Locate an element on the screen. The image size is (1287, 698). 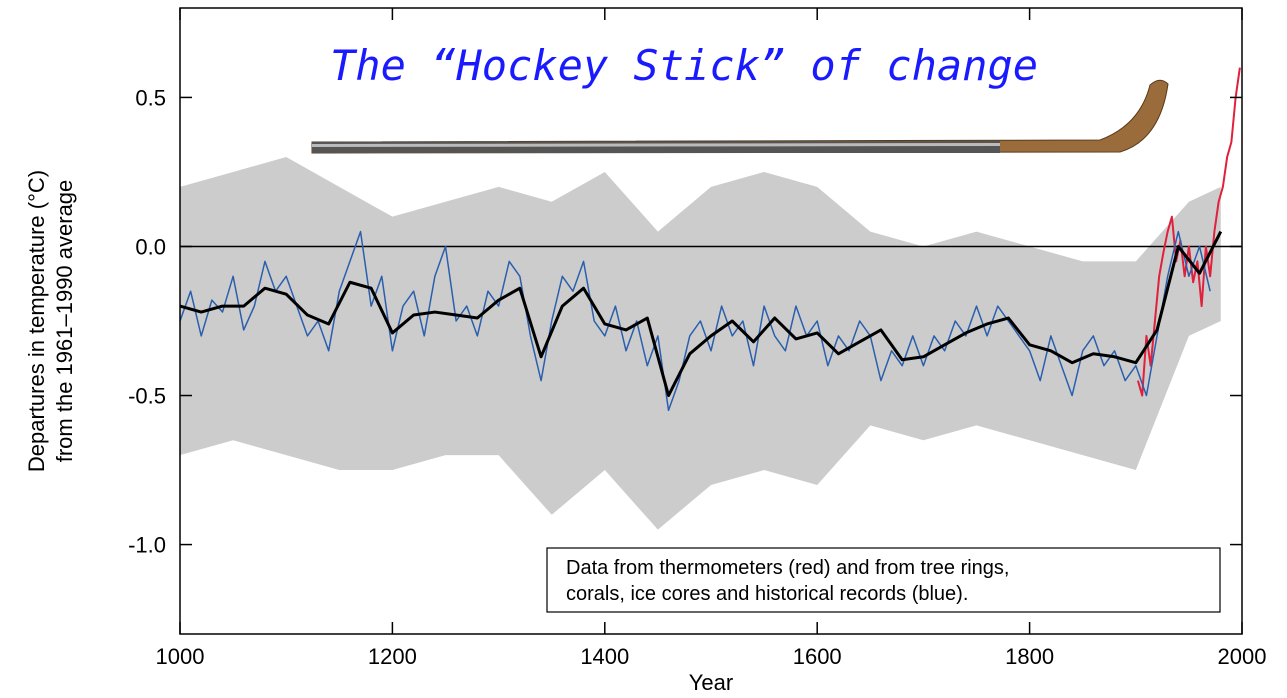
y-tick-label: 0.0 is located at coordinates (150, 246).